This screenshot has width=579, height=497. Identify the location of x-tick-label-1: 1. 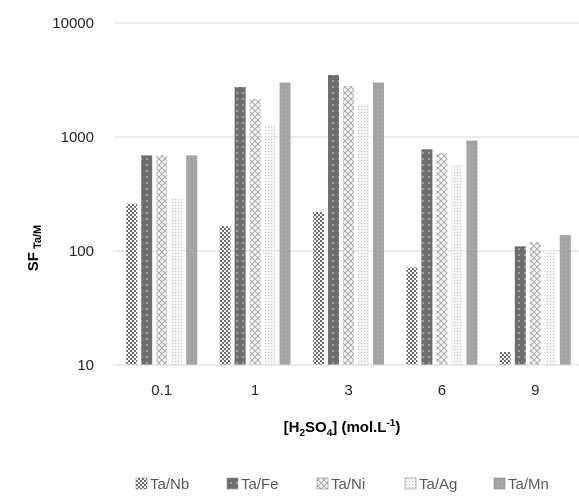
(255, 390).